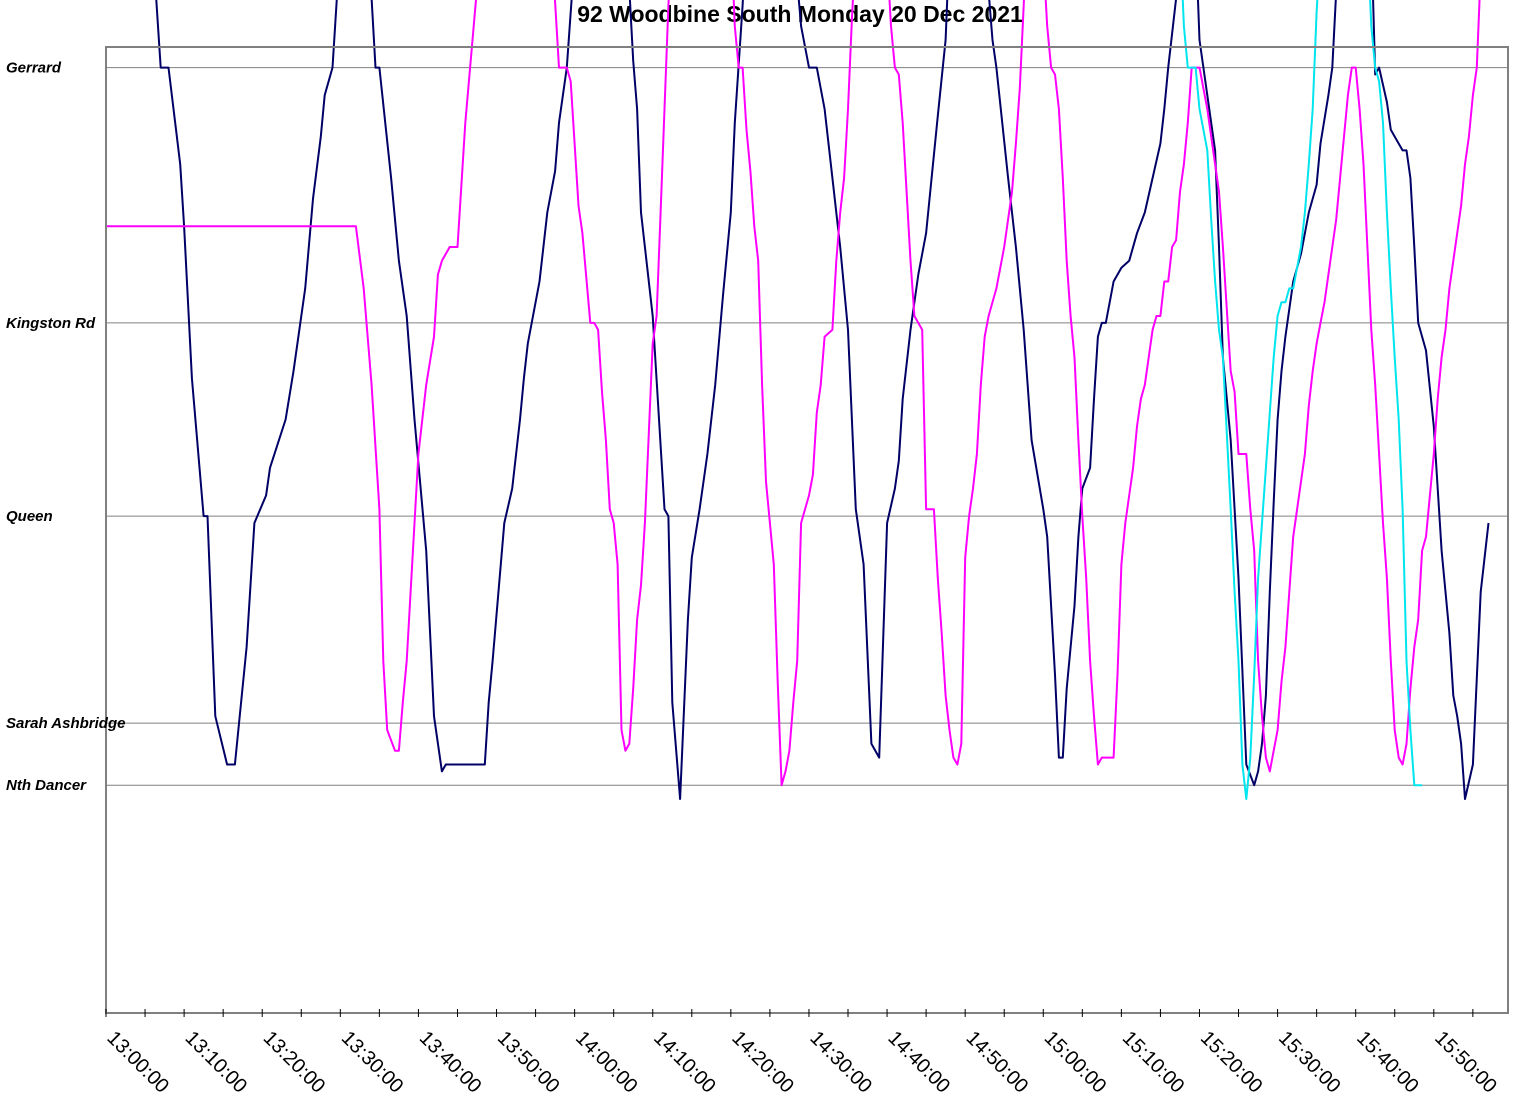 This screenshot has width=1520, height=1103. What do you see at coordinates (997, 1062) in the screenshot?
I see `x-tick-label: 14:50:00` at bounding box center [997, 1062].